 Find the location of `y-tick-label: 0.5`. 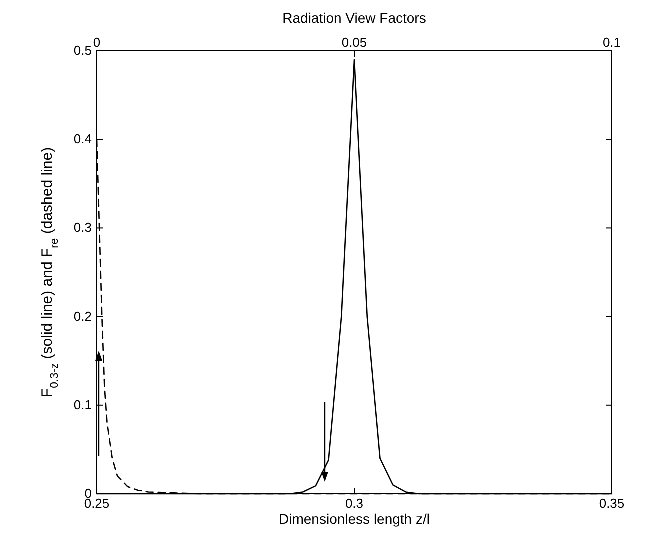

y-tick-label: 0.5 is located at coordinates (83, 50).